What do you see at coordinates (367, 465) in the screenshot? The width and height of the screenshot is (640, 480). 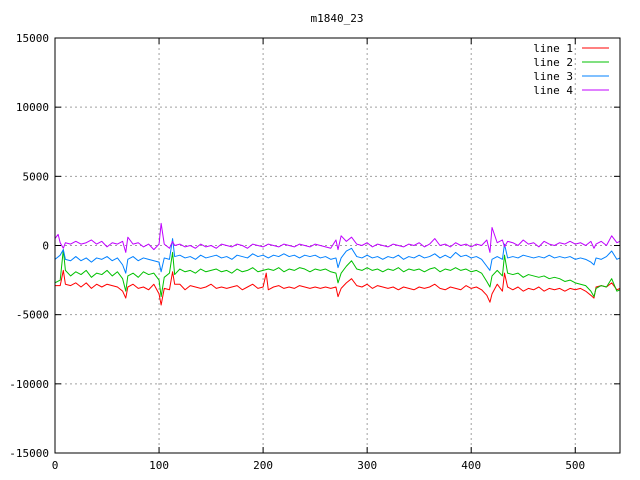 I see `x-tick-label: 300` at bounding box center [367, 465].